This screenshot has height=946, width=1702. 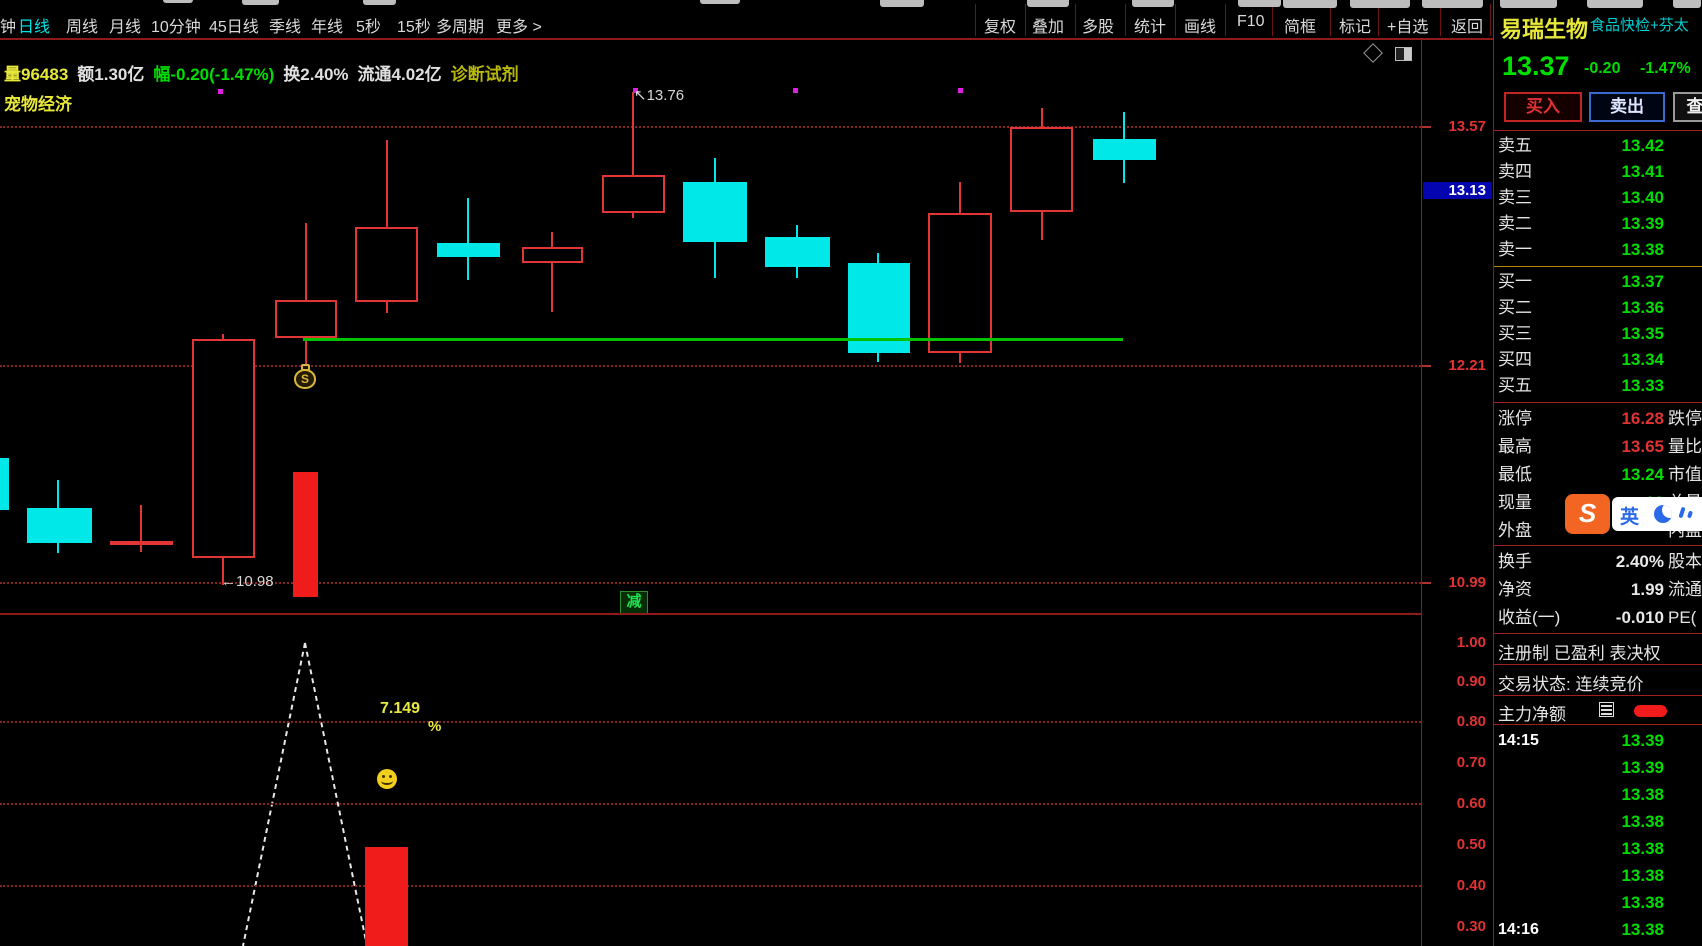 I want to click on listing-status-tags: 注册制 已盈利 表决权, so click(x=1579, y=653).